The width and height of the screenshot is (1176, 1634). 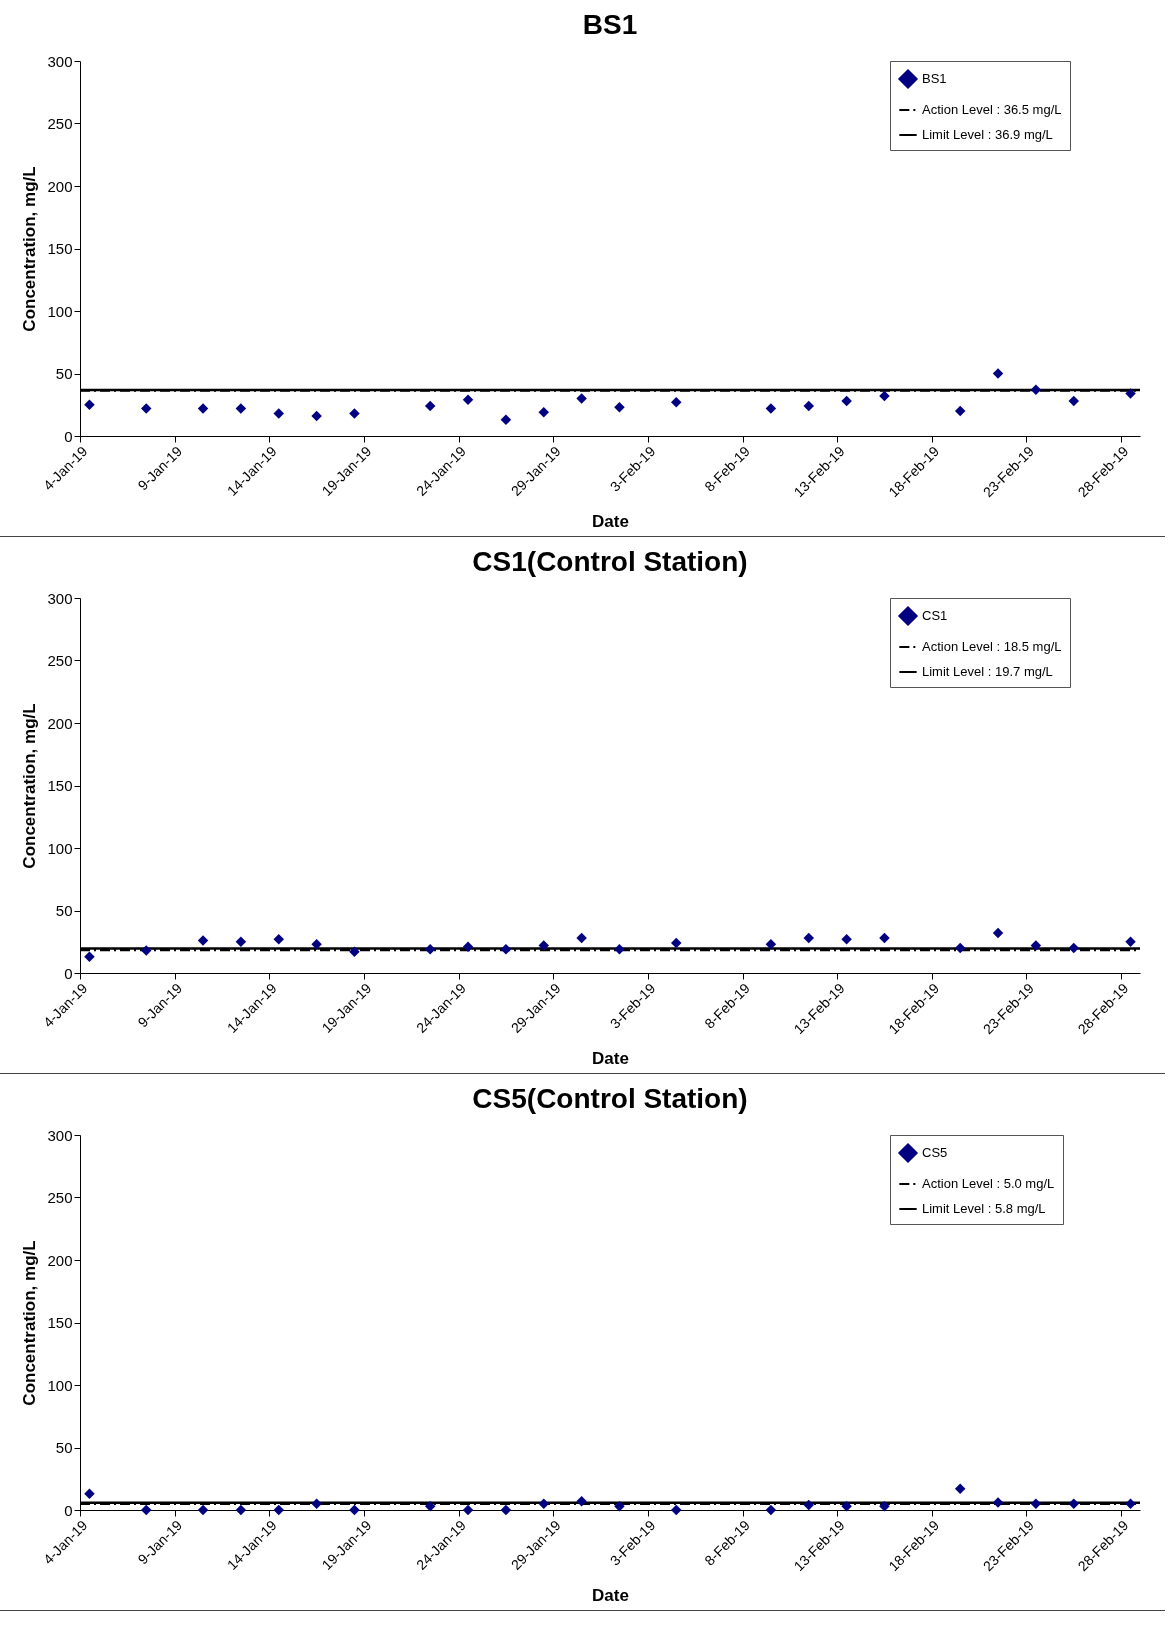 What do you see at coordinates (987, 134) in the screenshot?
I see `legend-label: Limit Level : 36.9 mg/L` at bounding box center [987, 134].